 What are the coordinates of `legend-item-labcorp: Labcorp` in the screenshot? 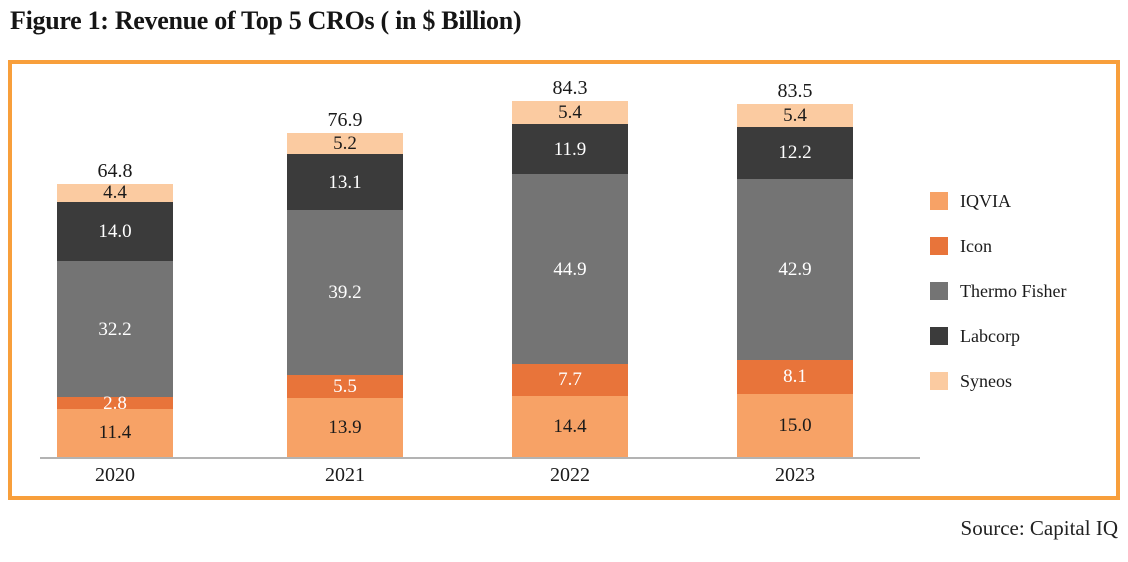 It's located at (998, 335).